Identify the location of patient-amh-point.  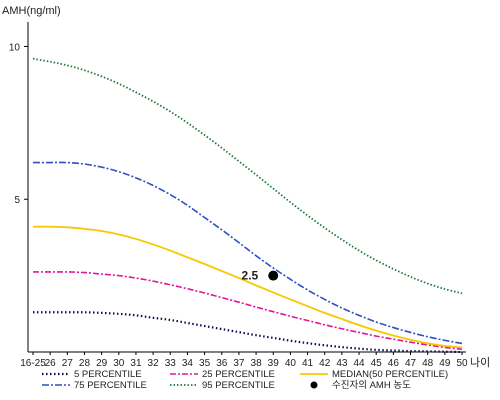
(273, 275).